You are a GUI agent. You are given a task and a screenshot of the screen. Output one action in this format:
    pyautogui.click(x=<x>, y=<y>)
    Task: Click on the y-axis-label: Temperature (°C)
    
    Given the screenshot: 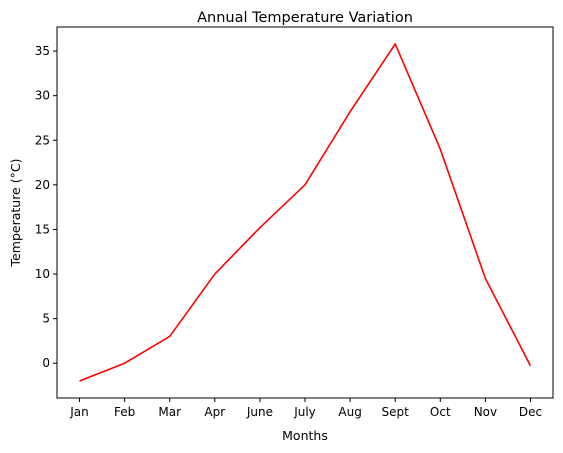 What is the action you would take?
    pyautogui.click(x=15, y=213)
    